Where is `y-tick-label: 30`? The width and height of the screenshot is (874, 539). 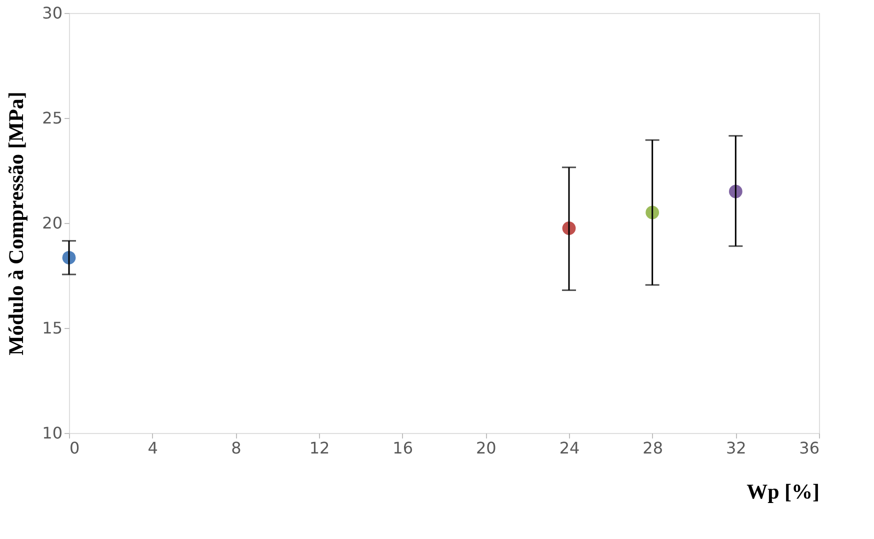 y-tick-label: 30 is located at coordinates (52, 13).